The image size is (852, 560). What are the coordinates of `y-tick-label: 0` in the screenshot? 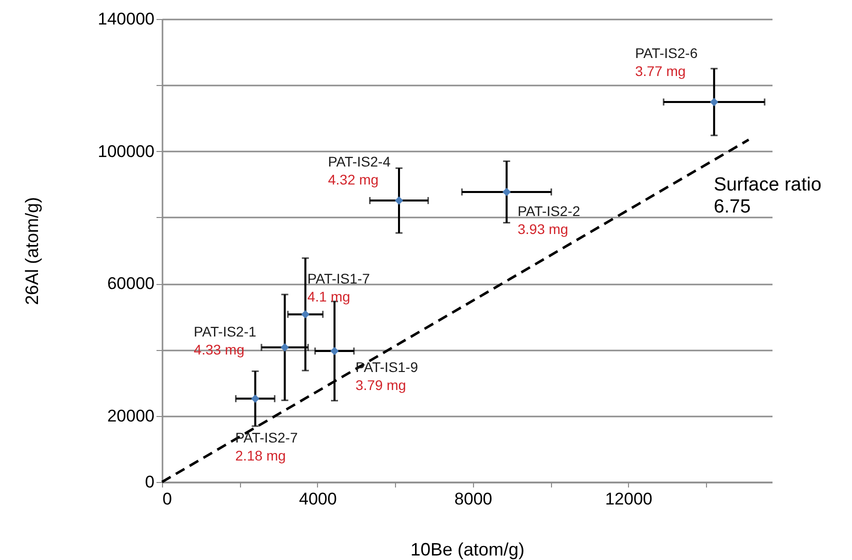 It's located at (149, 482).